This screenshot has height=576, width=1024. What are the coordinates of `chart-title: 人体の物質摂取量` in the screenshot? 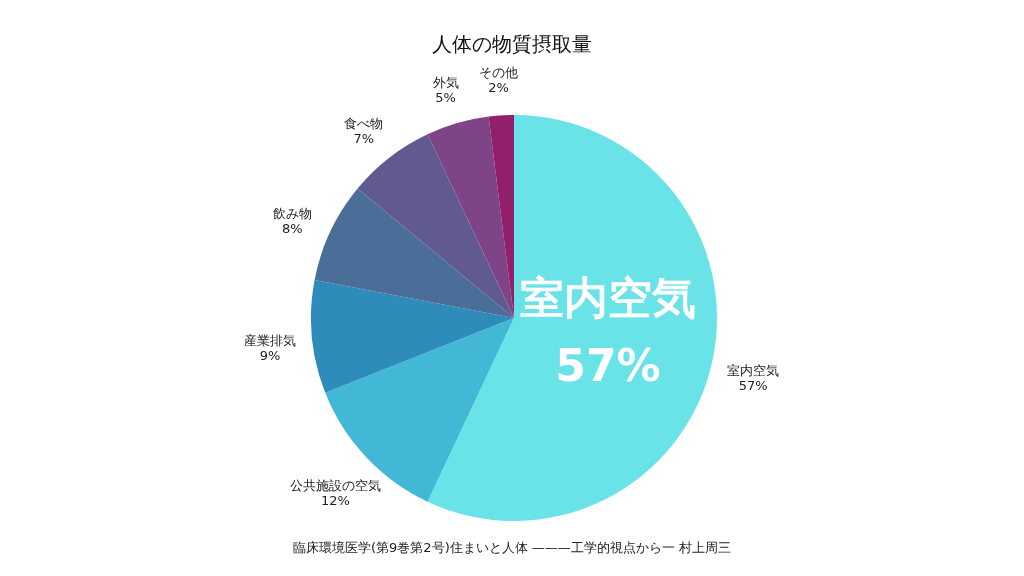 It's located at (512, 44).